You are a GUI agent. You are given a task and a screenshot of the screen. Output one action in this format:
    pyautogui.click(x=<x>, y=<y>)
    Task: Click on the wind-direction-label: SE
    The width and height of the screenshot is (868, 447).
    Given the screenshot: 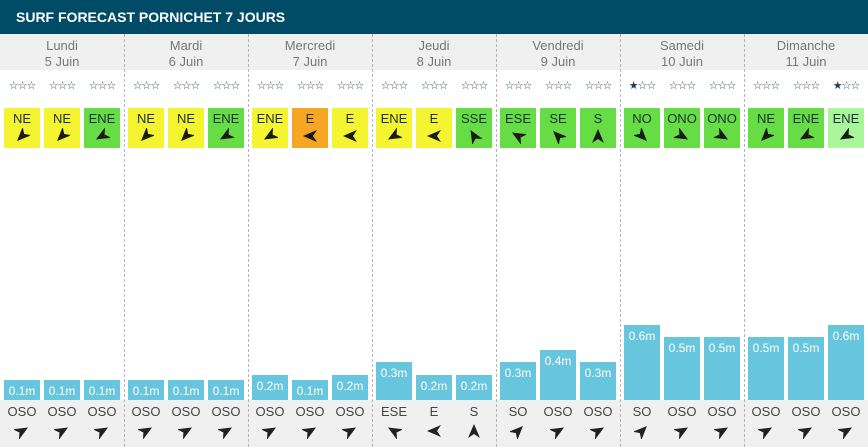 What is the action you would take?
    pyautogui.click(x=558, y=118)
    